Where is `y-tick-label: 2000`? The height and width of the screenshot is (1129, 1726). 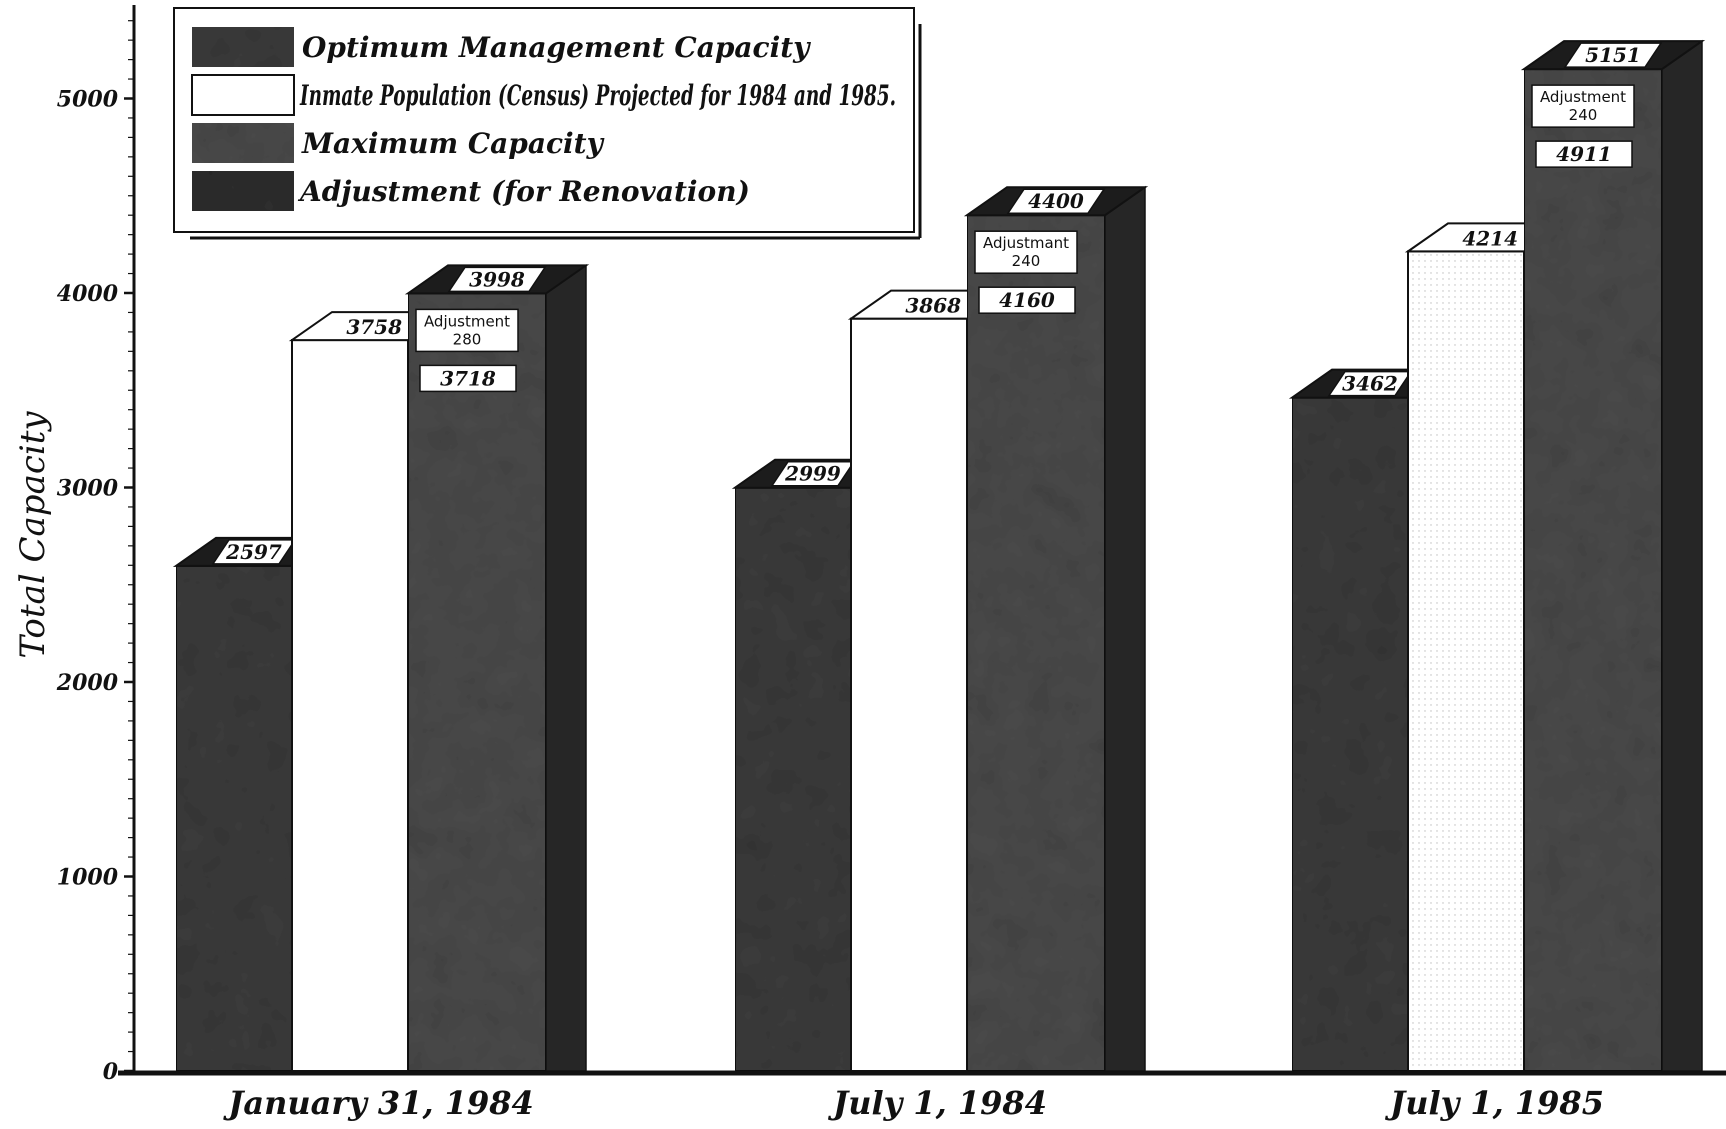
y-tick-label: 2000 is located at coordinates (87, 683).